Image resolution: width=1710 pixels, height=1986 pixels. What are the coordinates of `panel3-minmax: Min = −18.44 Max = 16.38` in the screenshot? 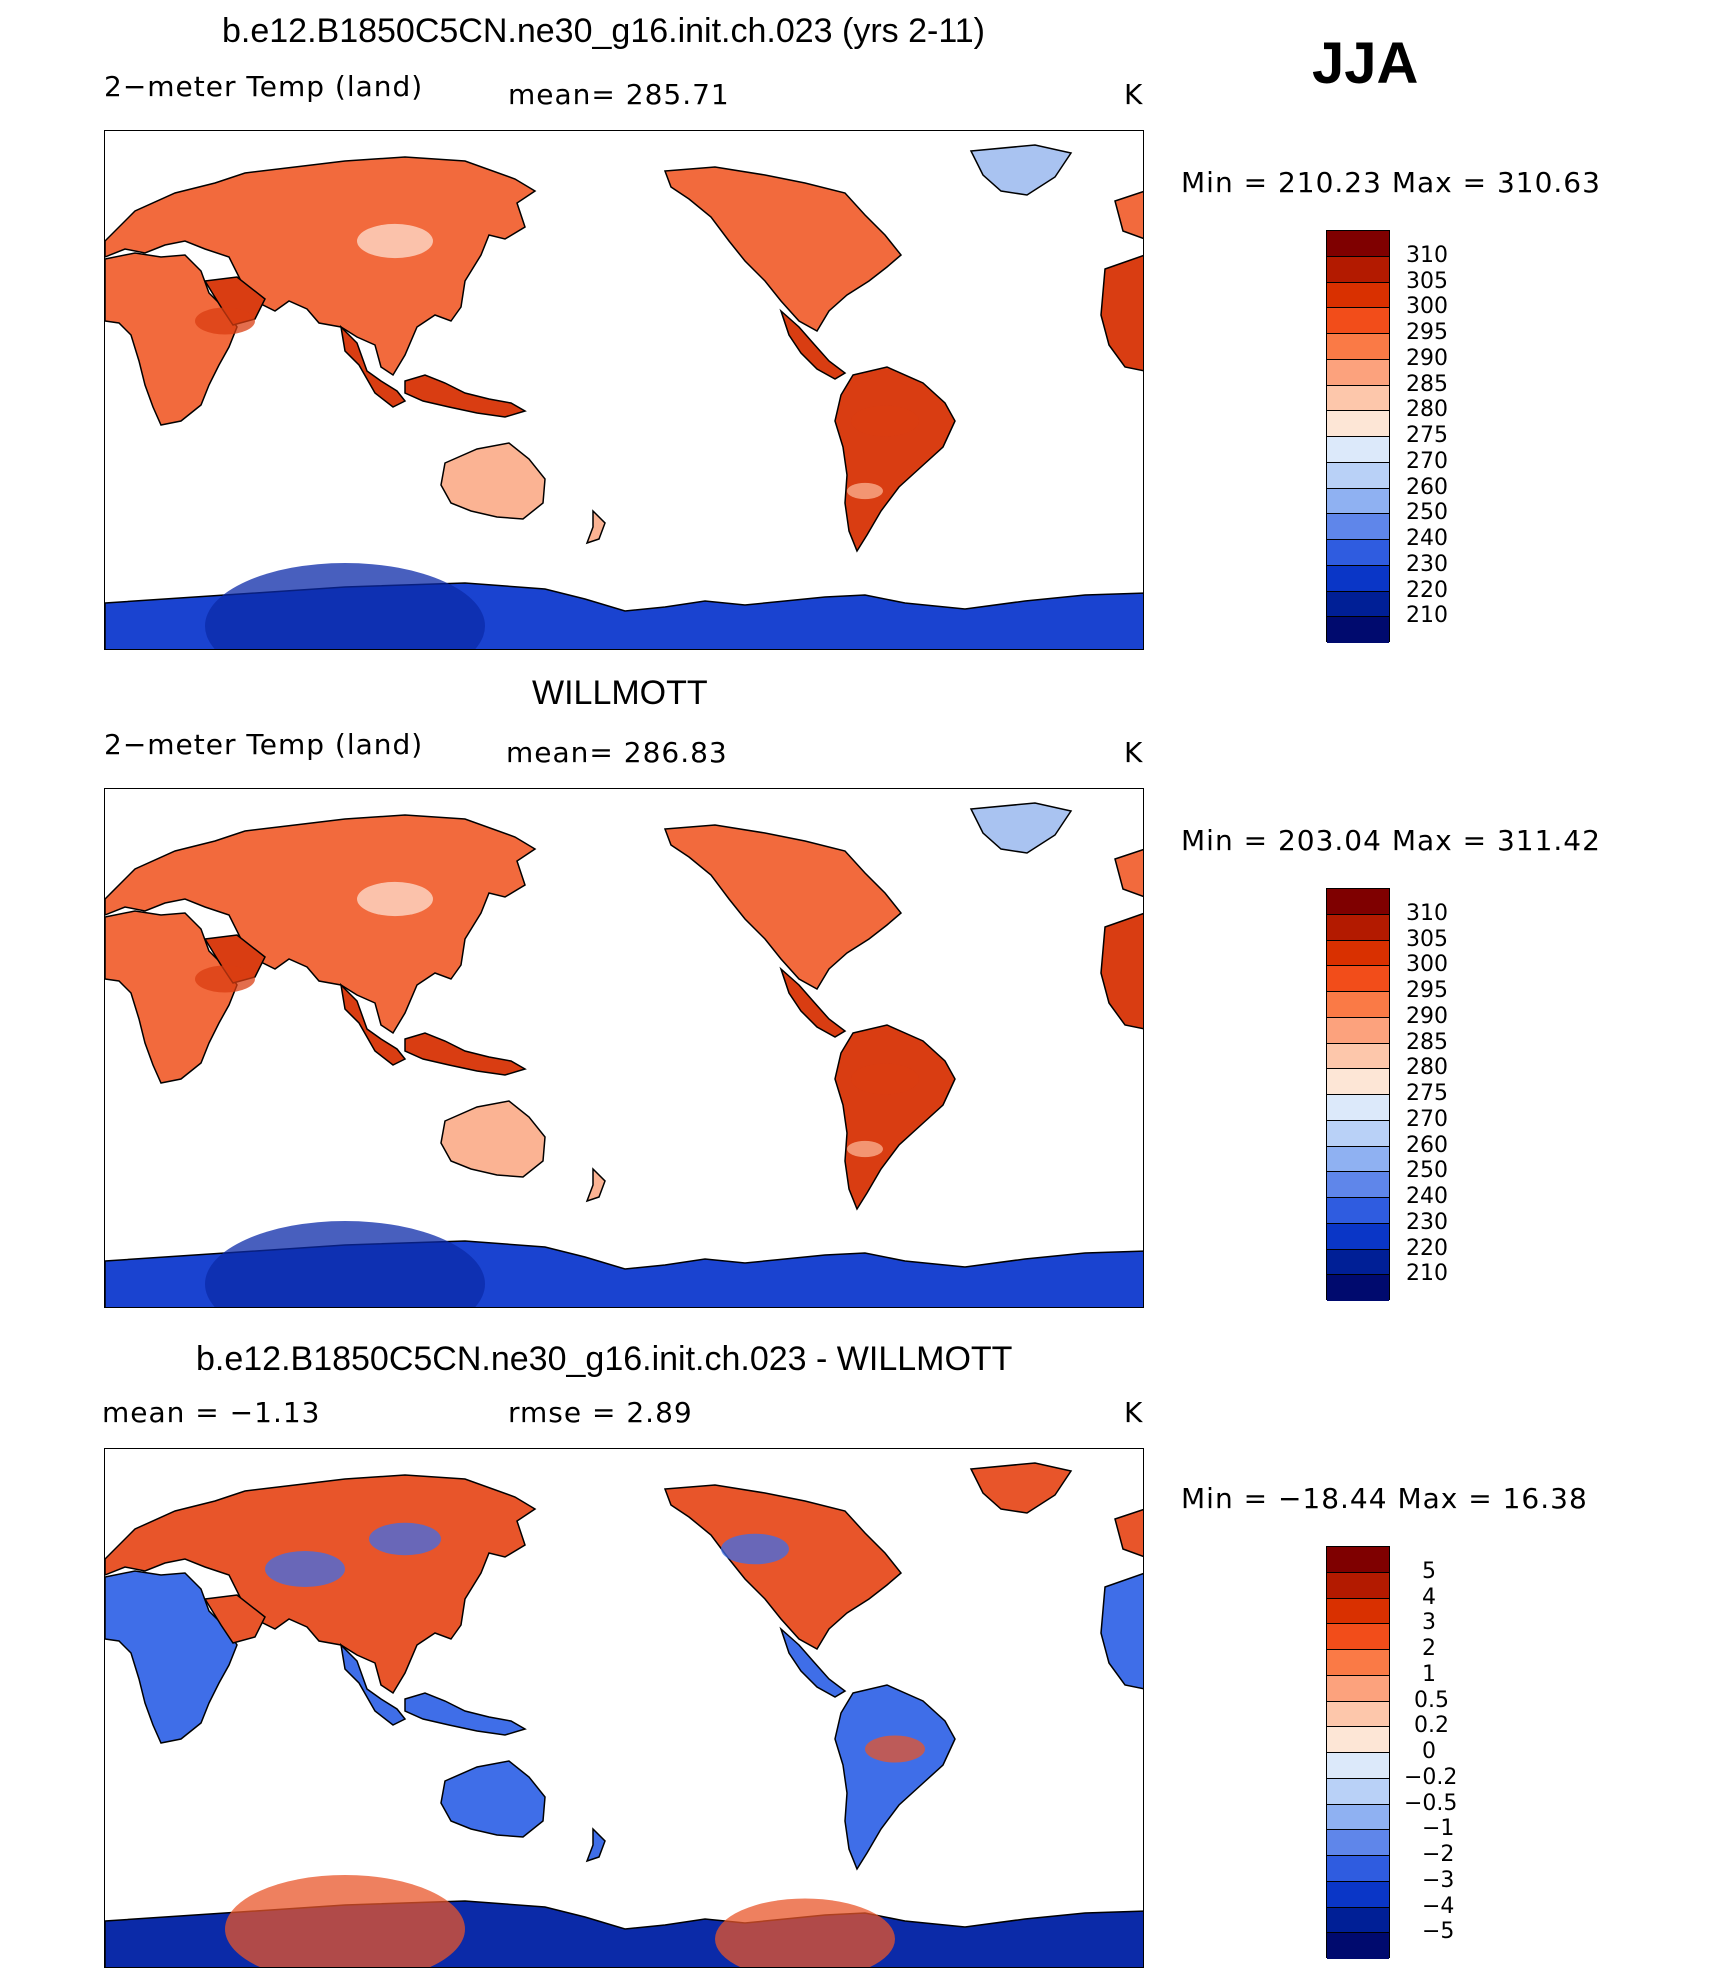 It's located at (1384, 1498).